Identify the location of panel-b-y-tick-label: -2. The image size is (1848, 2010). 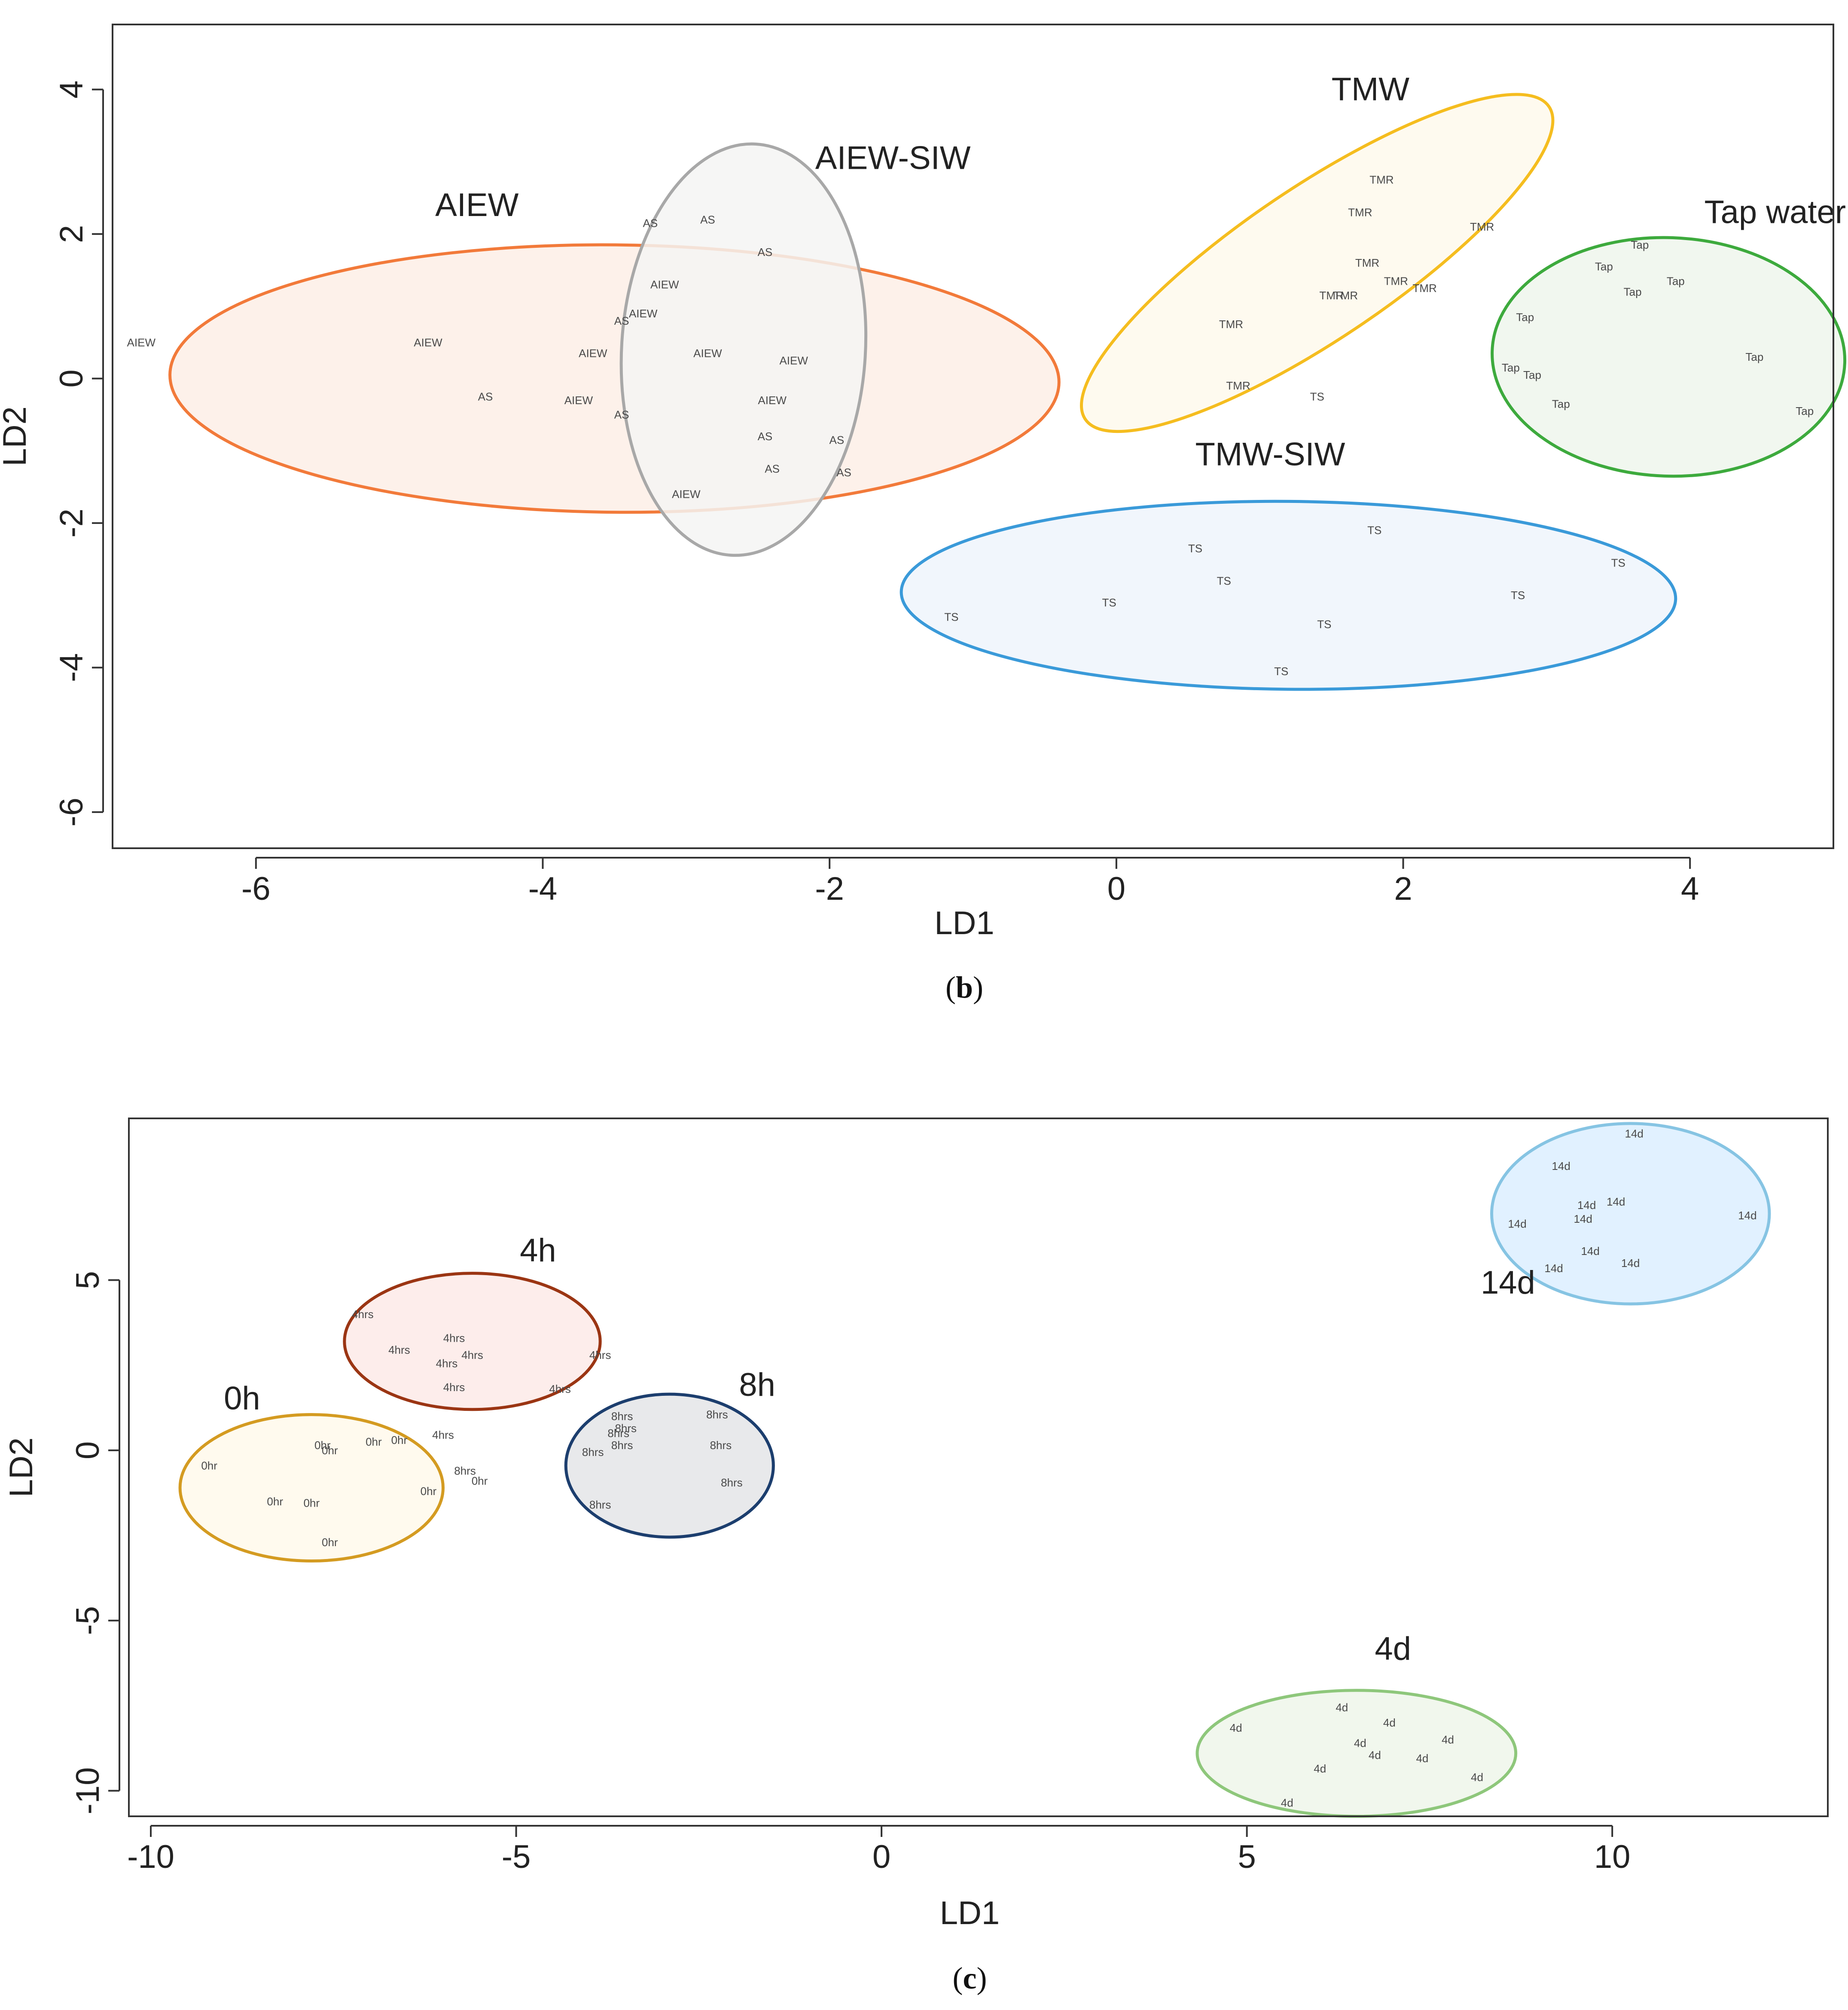
(71, 523).